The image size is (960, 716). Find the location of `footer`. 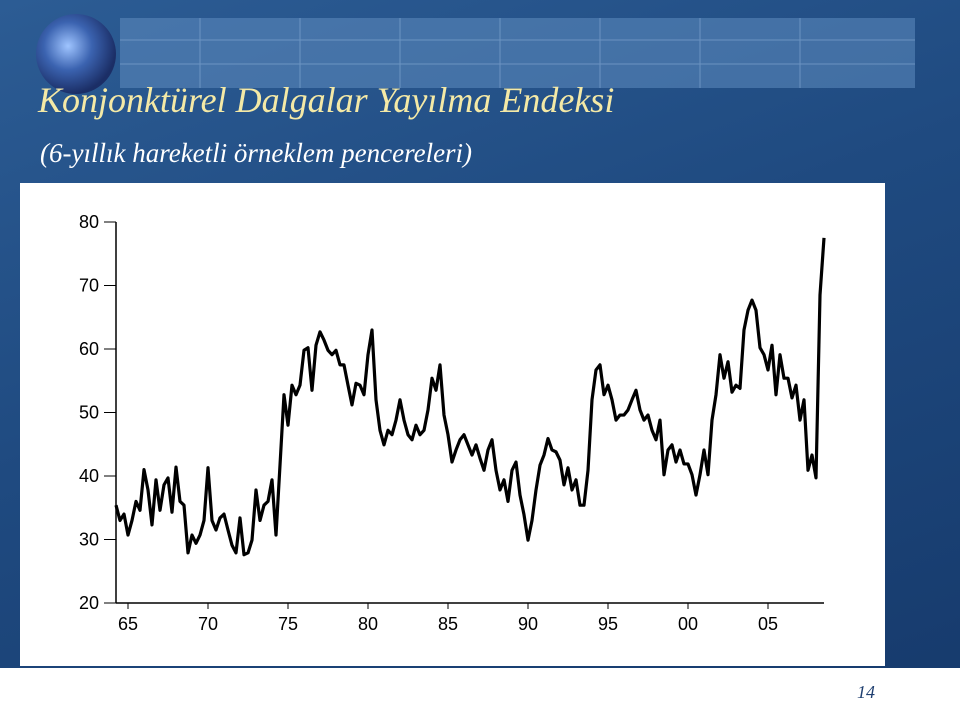

footer is located at coordinates (480, 692).